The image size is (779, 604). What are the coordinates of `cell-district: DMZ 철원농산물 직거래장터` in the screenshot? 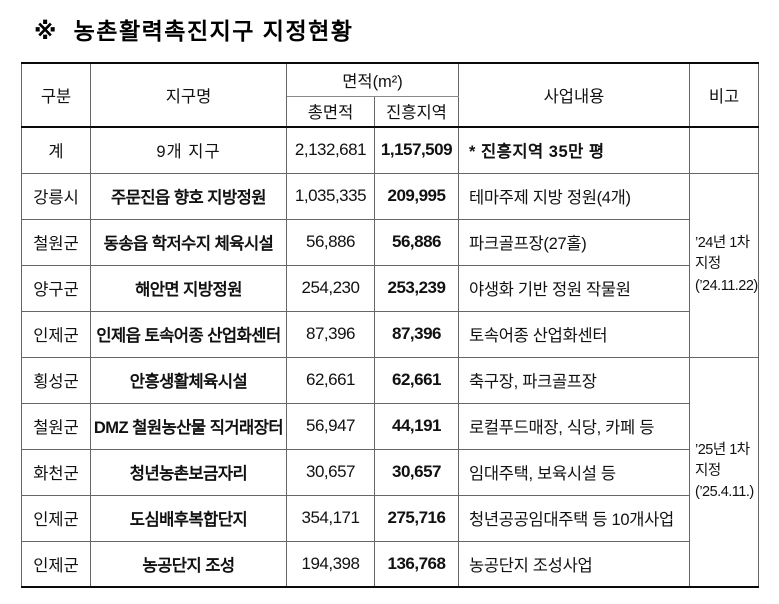 It's located at (188, 426).